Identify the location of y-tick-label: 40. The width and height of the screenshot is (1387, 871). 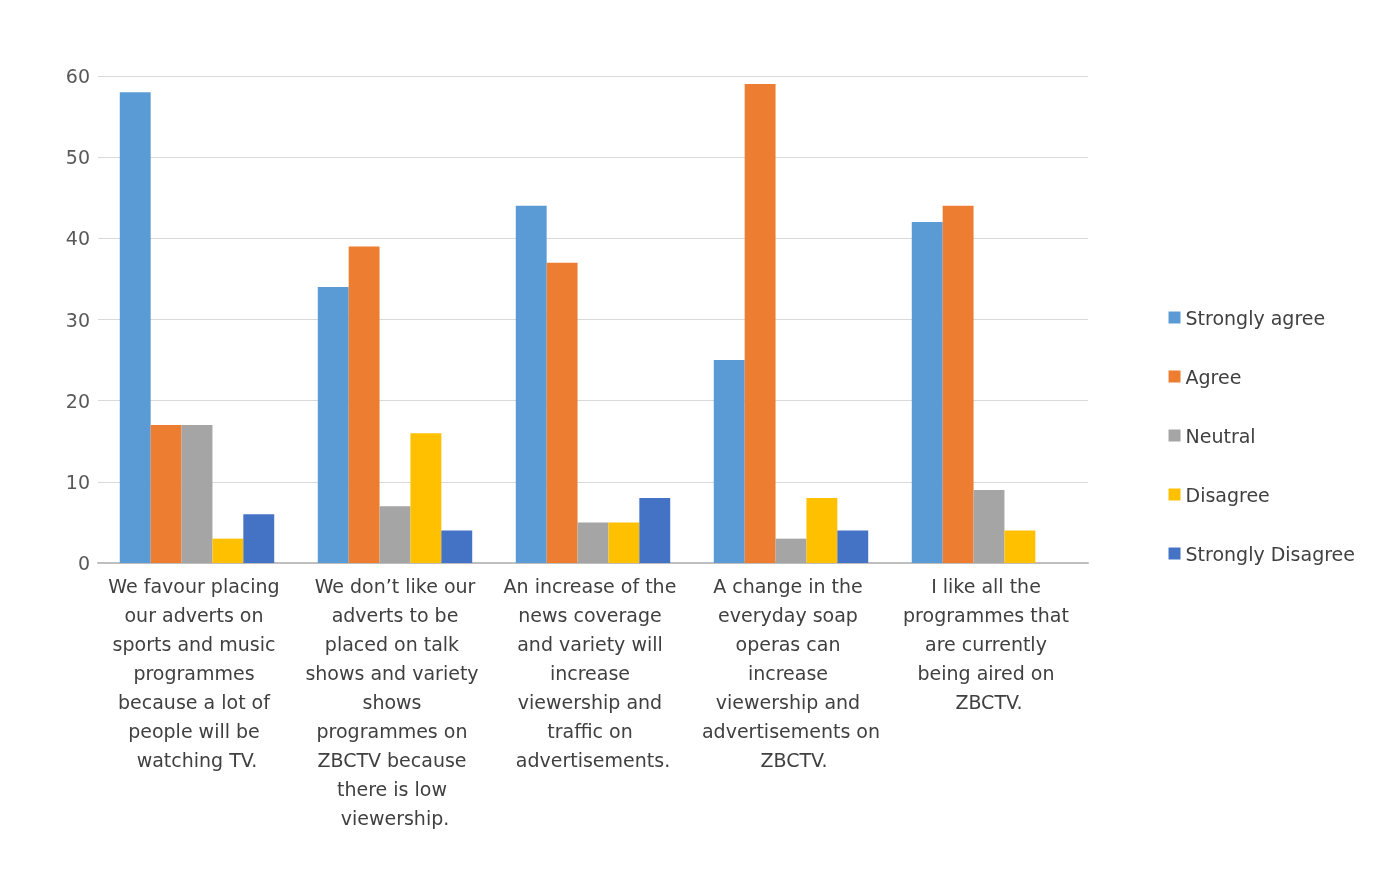
(77, 238).